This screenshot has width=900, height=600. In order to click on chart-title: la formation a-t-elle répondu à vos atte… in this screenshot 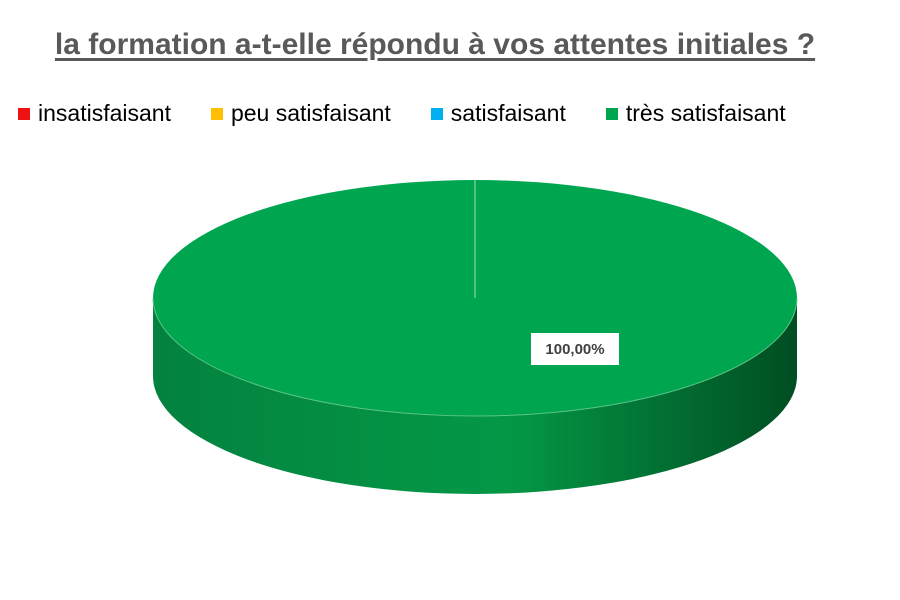, I will do `click(435, 44)`.